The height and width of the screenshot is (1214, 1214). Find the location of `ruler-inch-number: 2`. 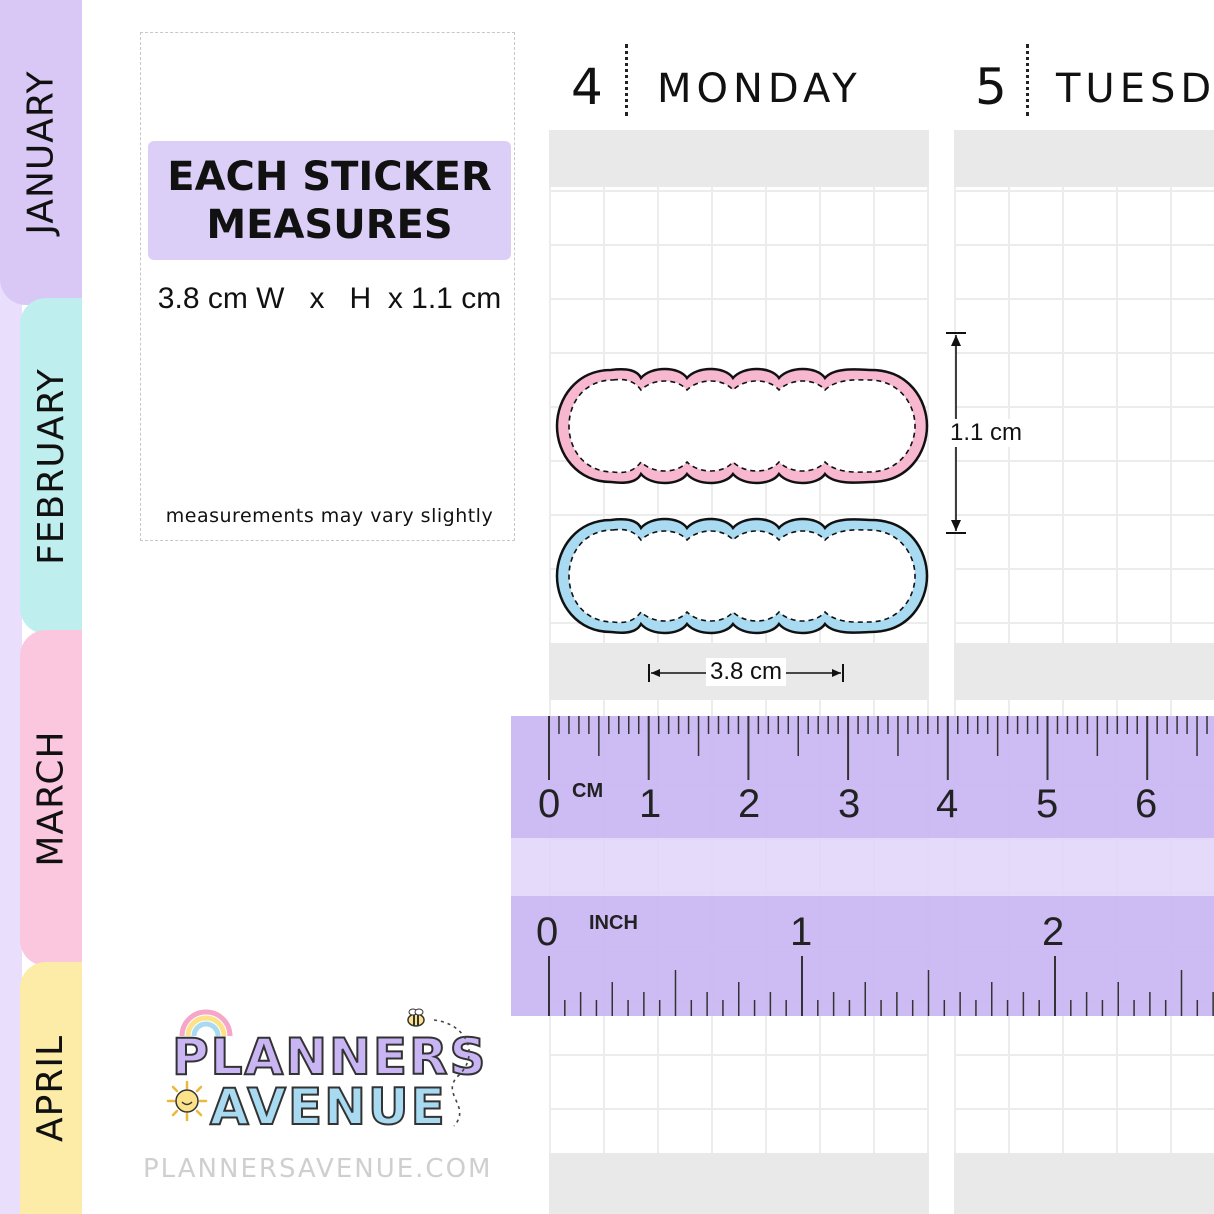

ruler-inch-number: 2 is located at coordinates (1053, 932).